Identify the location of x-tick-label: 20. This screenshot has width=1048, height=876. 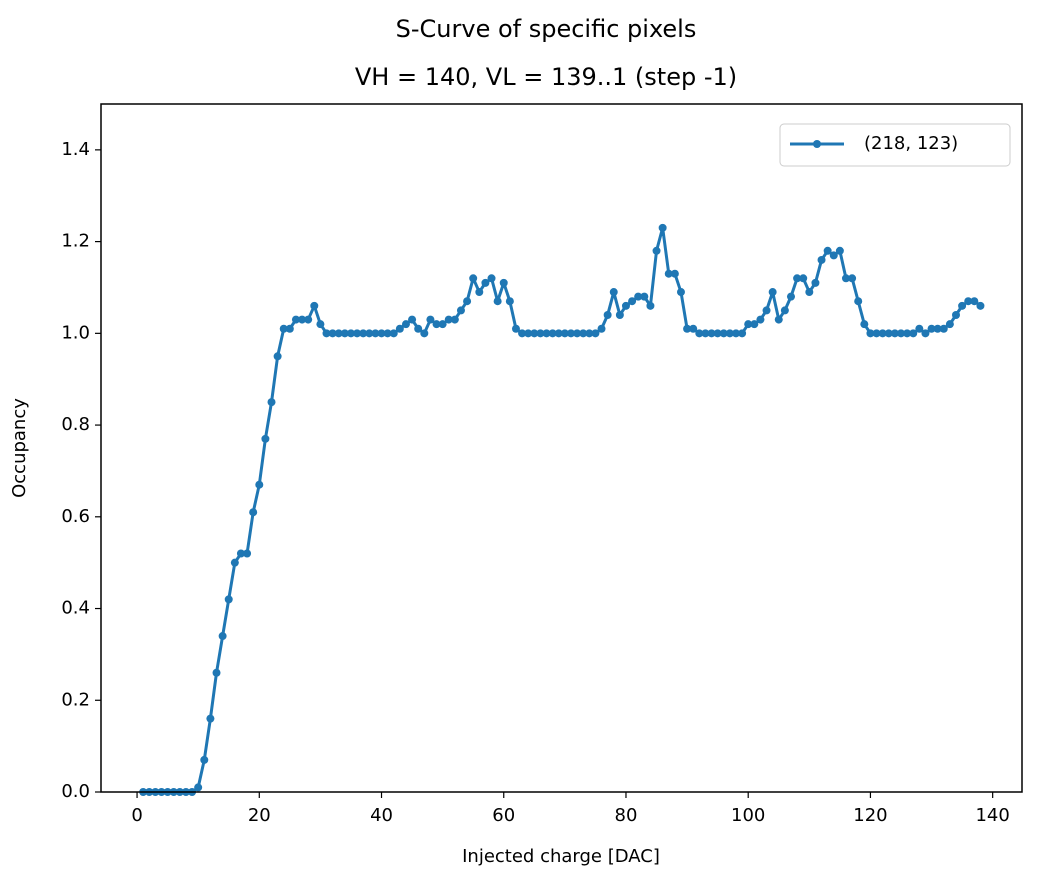
(259, 815).